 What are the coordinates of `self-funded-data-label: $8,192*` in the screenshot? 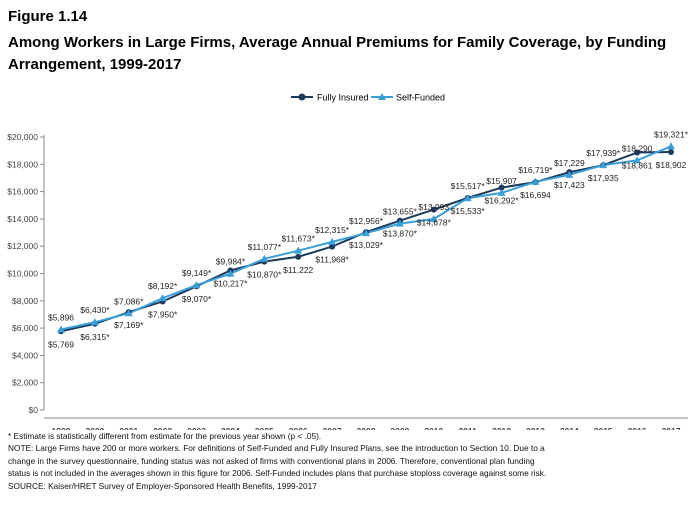 It's located at (163, 286).